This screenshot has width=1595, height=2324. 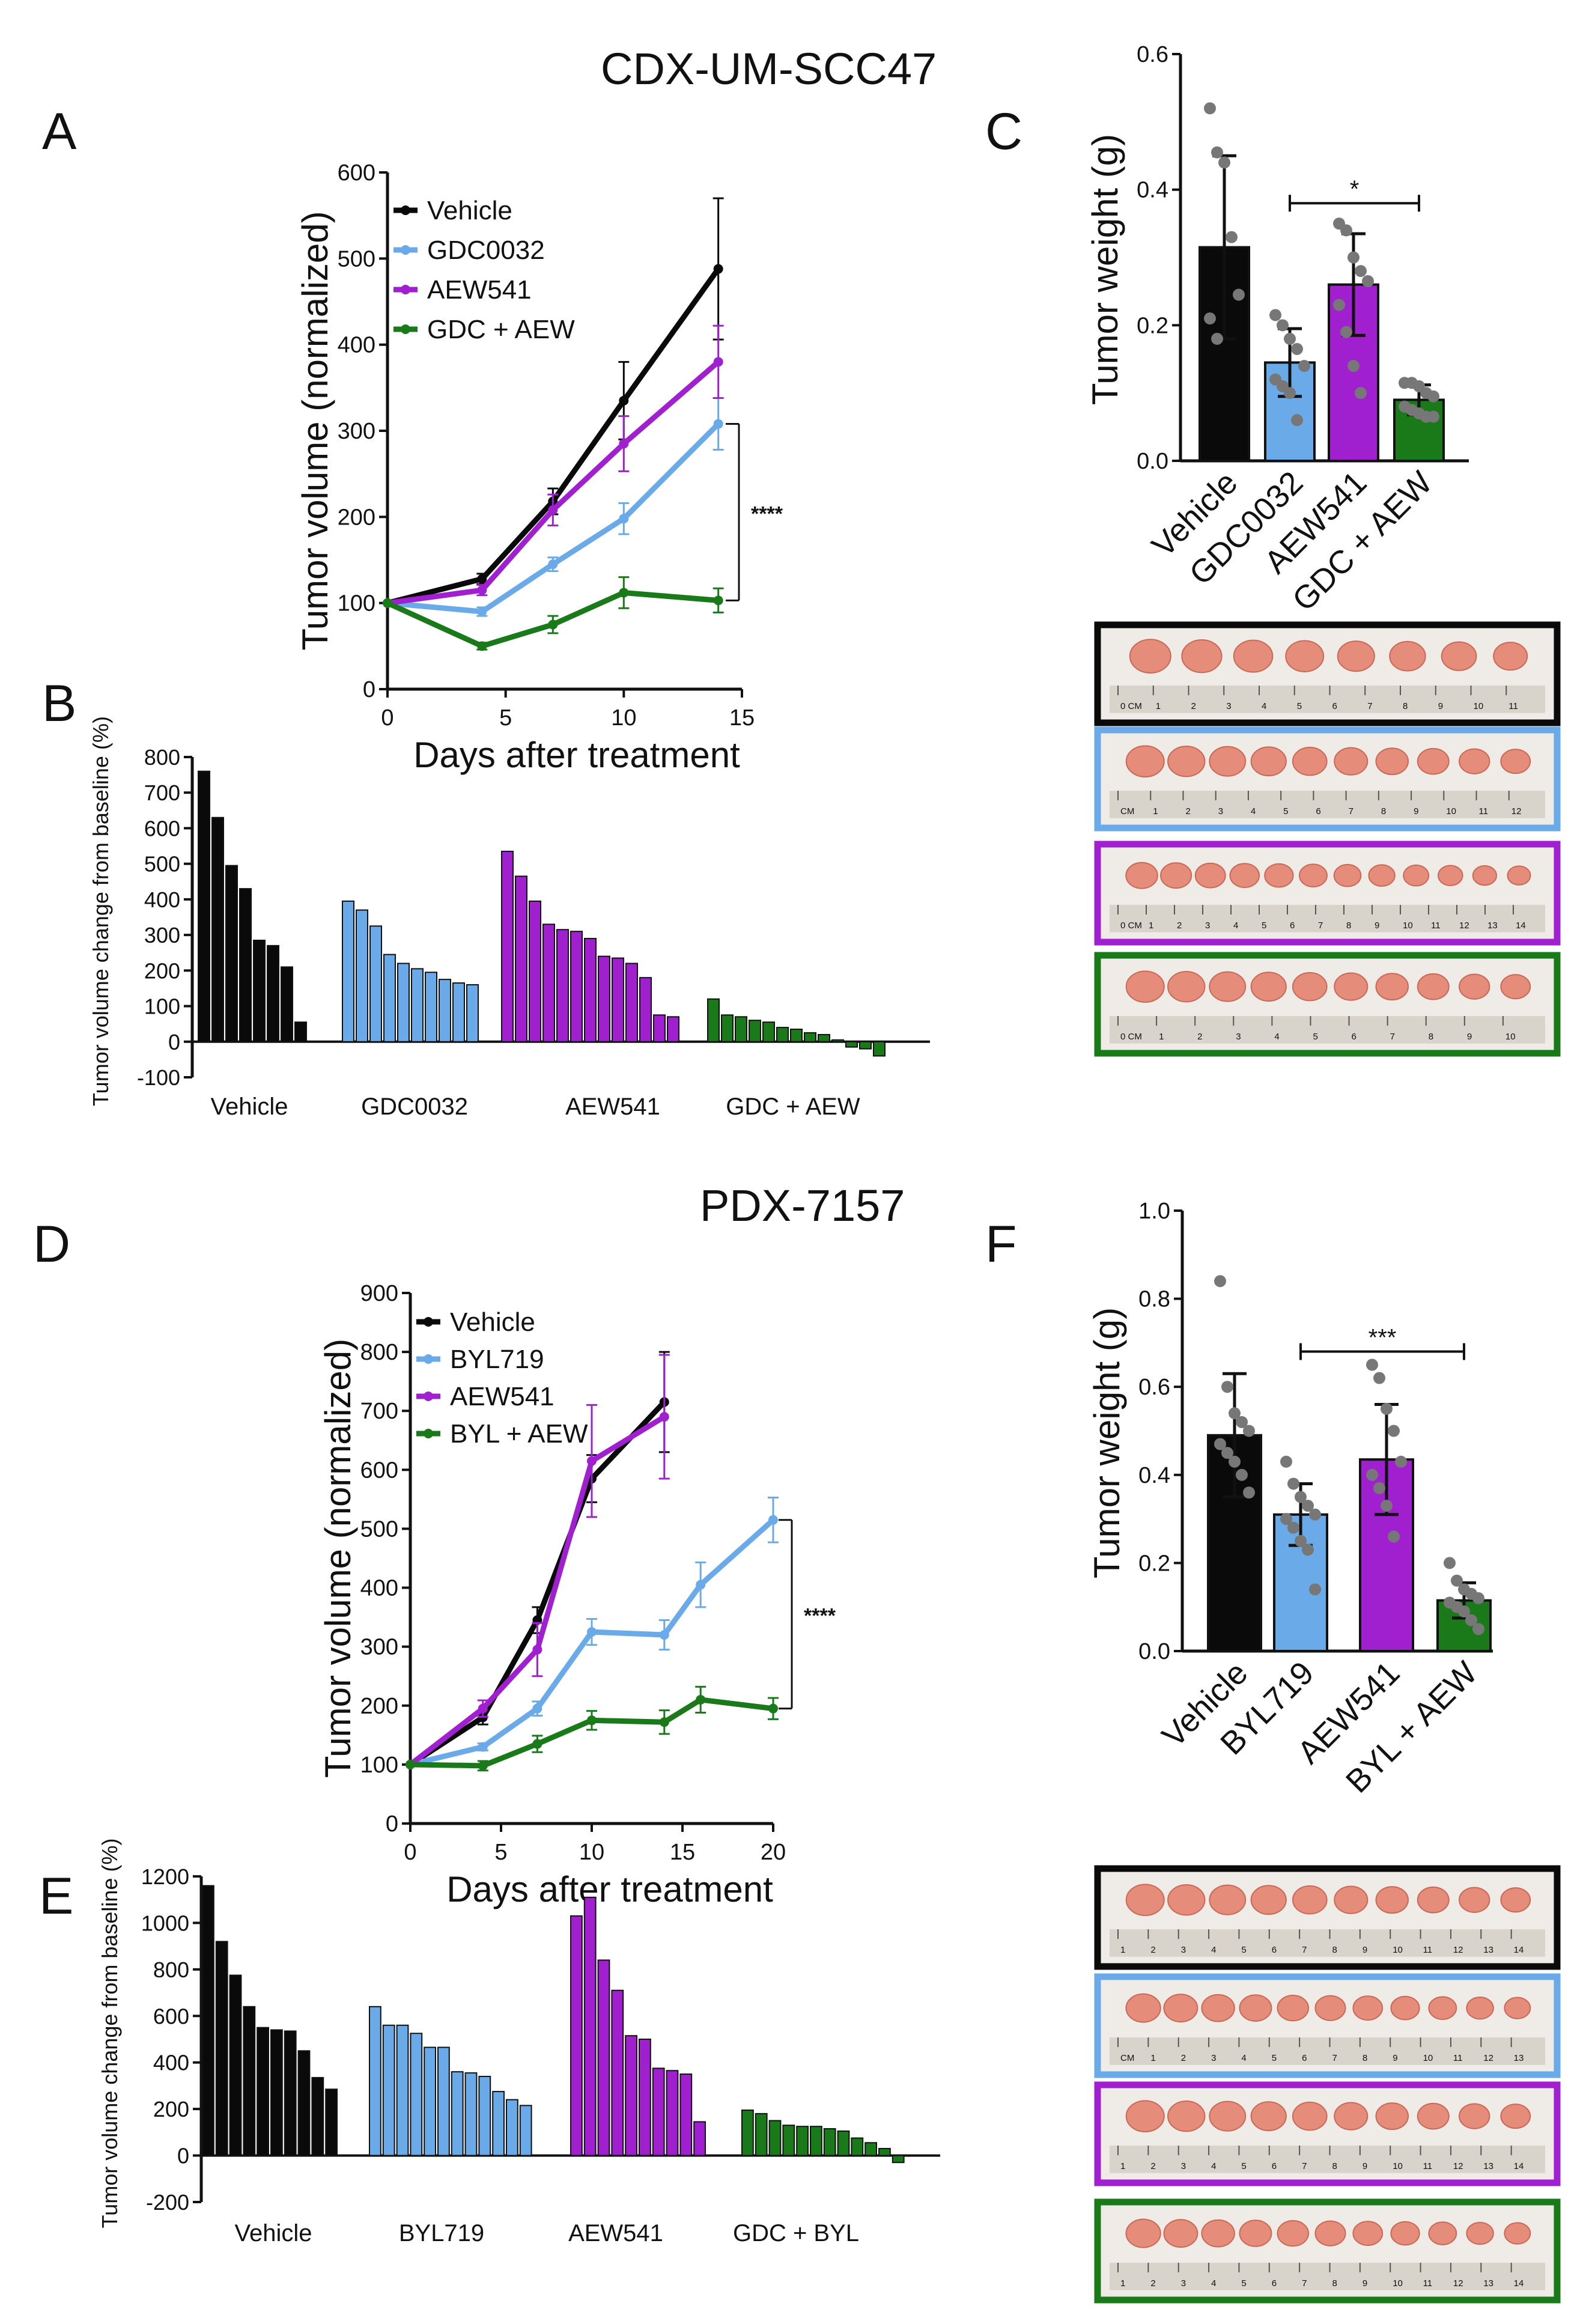 What do you see at coordinates (1152, 55) in the screenshot?
I see `y-tick-label: 0.6` at bounding box center [1152, 55].